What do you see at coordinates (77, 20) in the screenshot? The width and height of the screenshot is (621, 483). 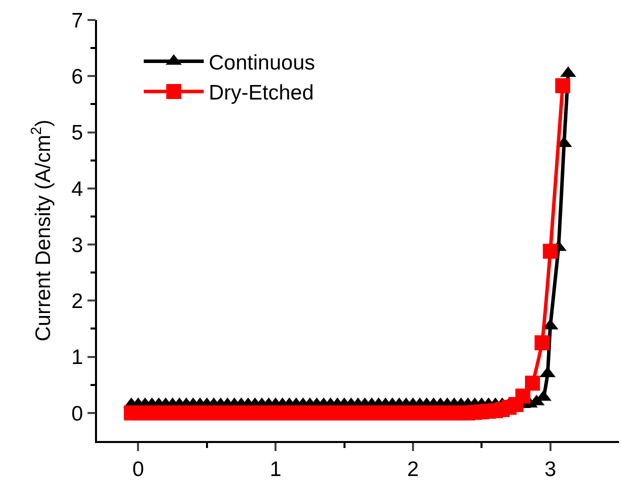 I see `y-tick-label: 7` at bounding box center [77, 20].